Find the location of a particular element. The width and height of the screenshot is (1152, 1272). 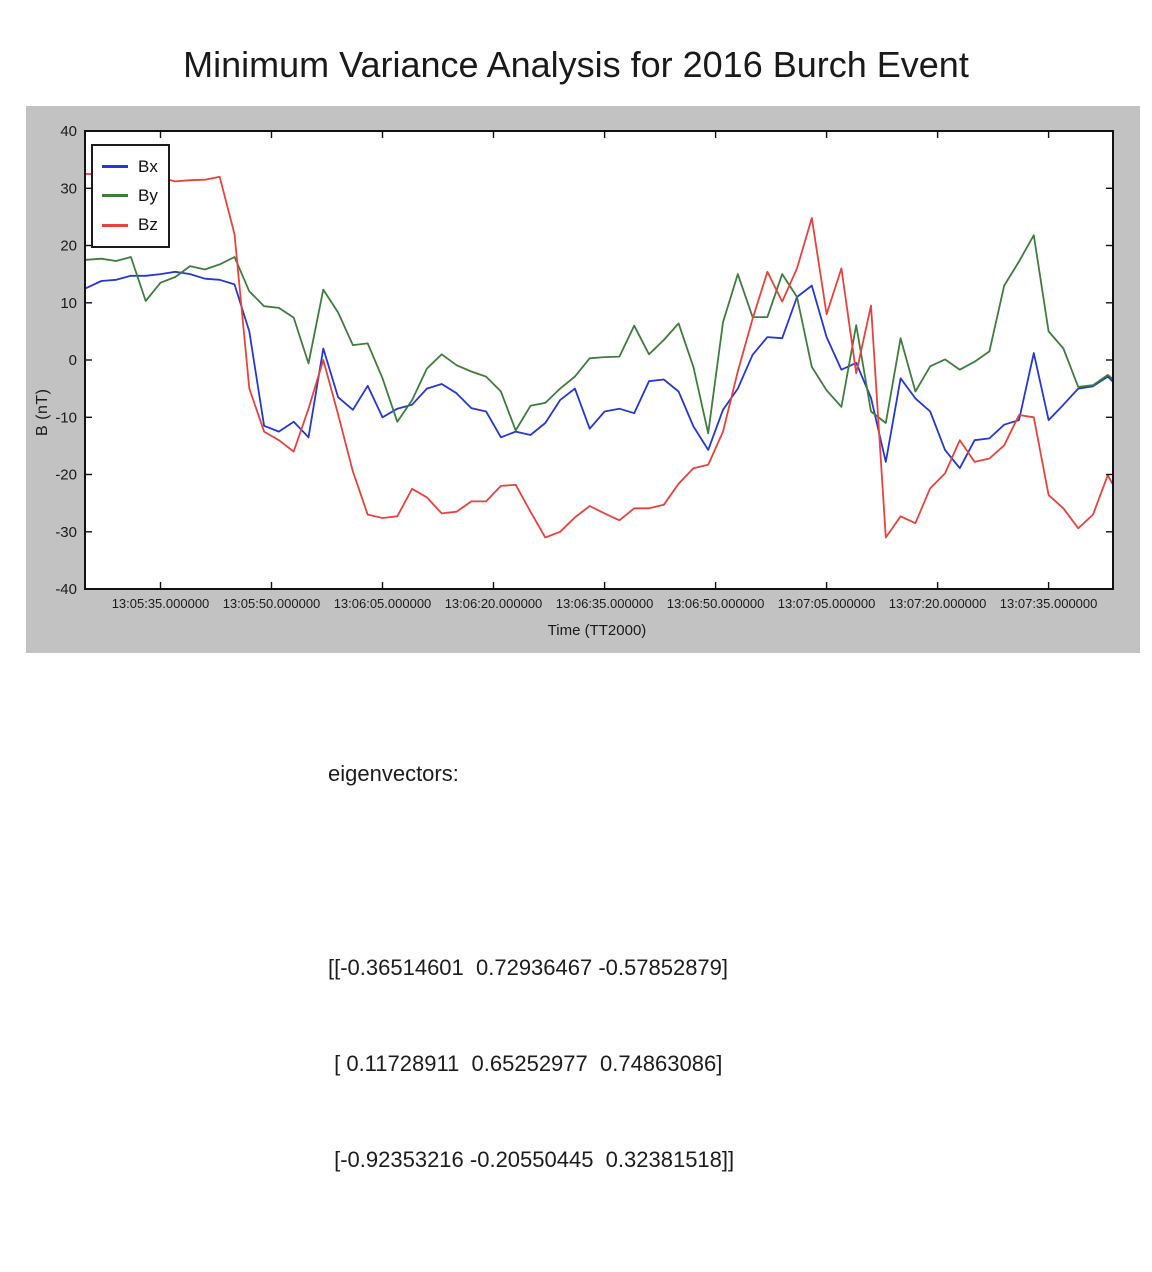

y-tick-label: -10 is located at coordinates (66, 417).